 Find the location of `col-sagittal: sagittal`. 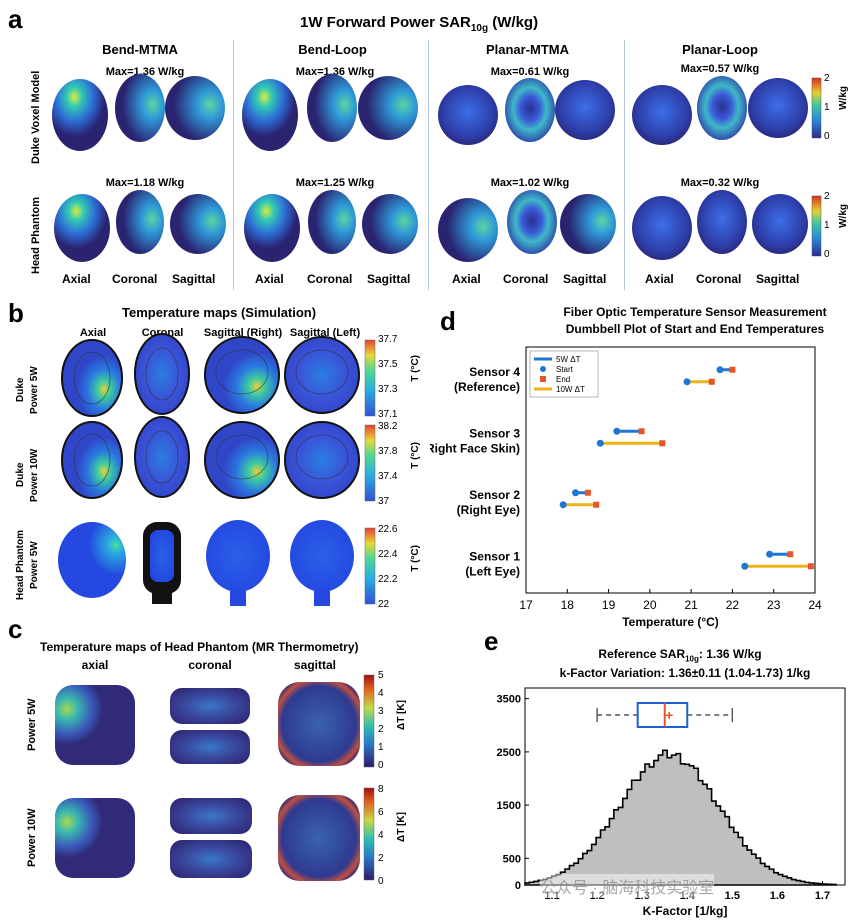

col-sagittal: sagittal is located at coordinates (314, 665).